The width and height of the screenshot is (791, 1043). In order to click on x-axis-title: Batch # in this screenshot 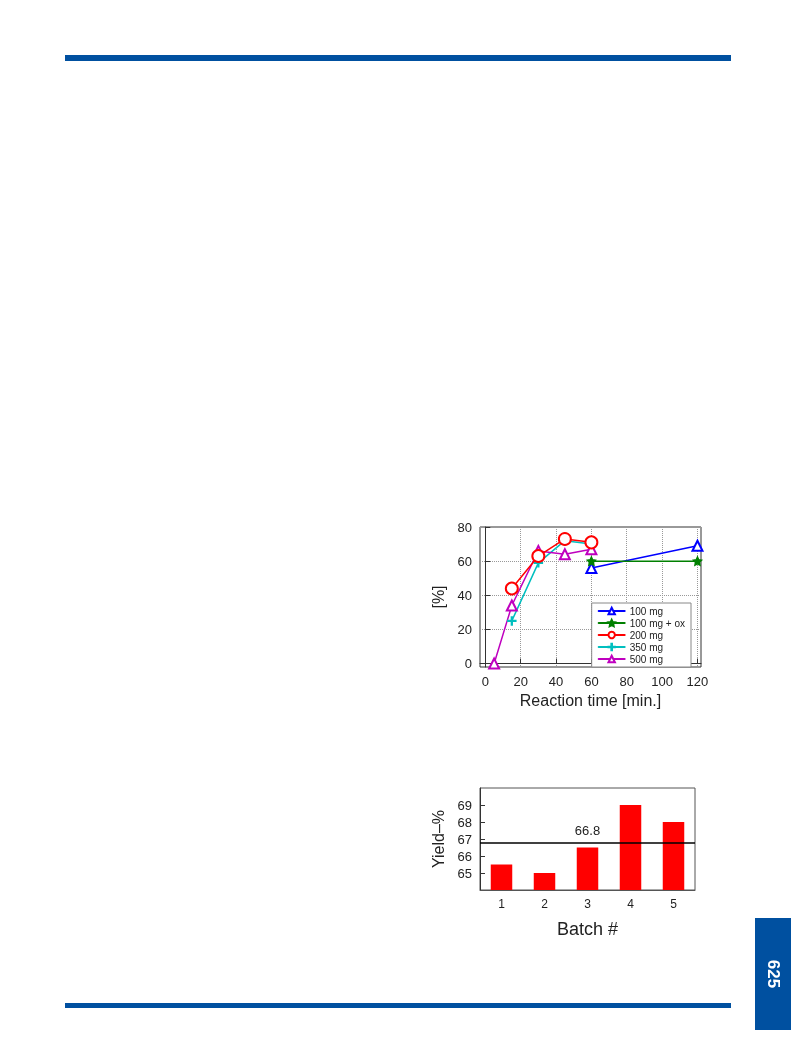, I will do `click(587, 929)`.